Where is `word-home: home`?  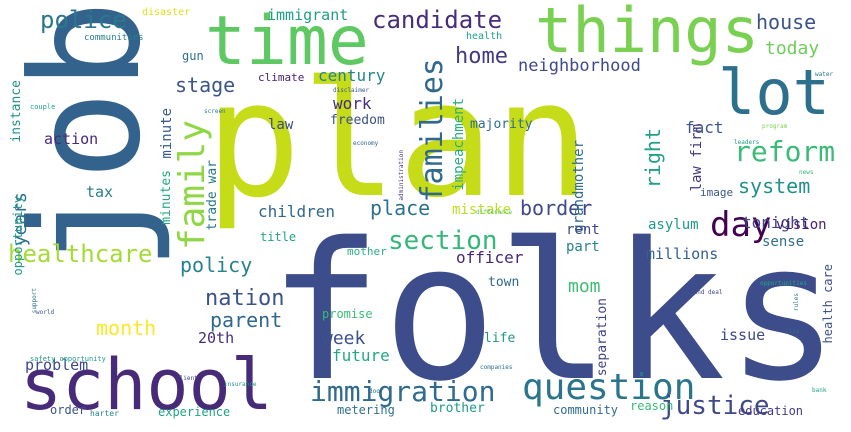 word-home: home is located at coordinates (481, 56).